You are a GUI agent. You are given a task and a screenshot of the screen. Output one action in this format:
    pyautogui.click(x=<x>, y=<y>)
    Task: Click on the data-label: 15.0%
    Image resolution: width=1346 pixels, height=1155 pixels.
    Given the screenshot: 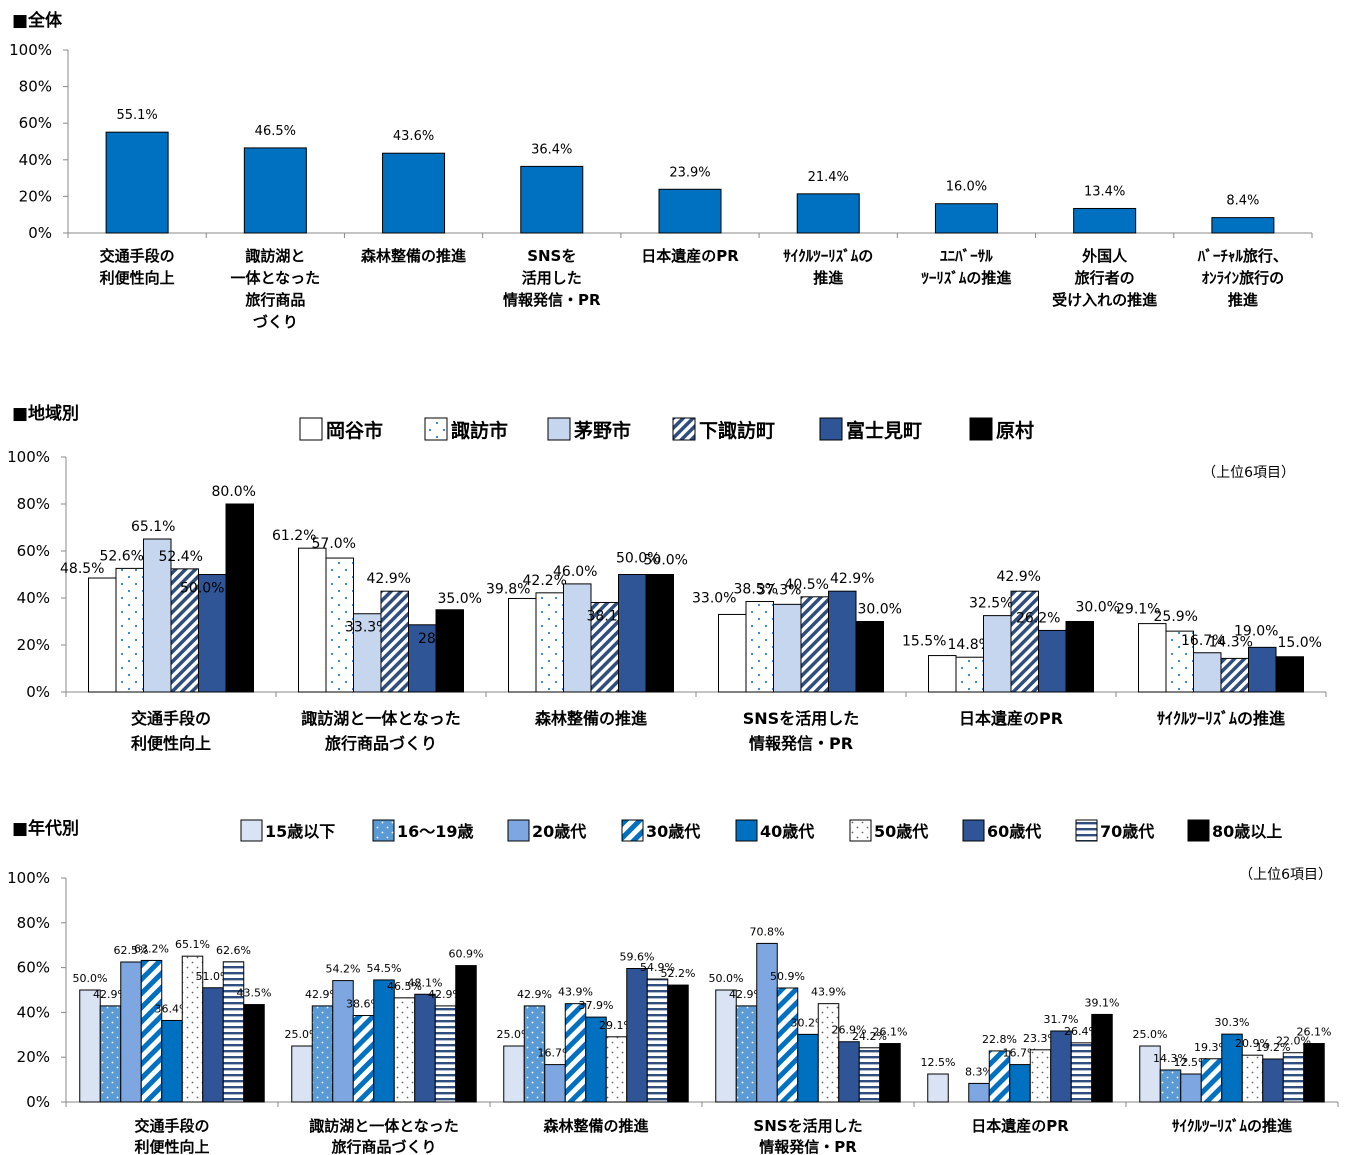 What is the action you would take?
    pyautogui.click(x=1300, y=643)
    